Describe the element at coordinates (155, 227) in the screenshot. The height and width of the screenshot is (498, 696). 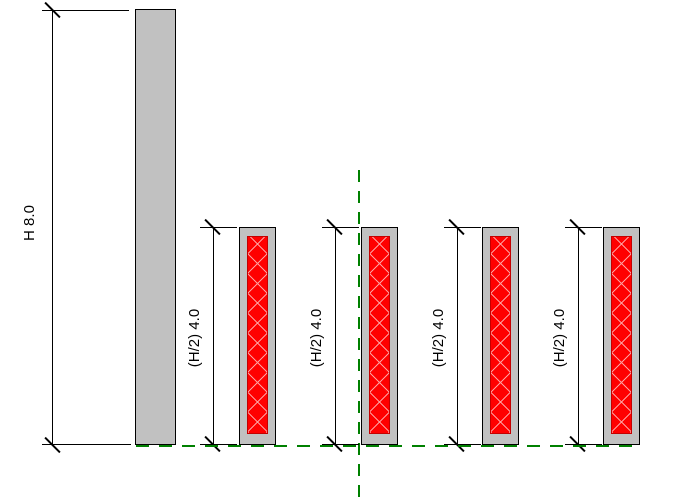
I see `tall-column` at that location.